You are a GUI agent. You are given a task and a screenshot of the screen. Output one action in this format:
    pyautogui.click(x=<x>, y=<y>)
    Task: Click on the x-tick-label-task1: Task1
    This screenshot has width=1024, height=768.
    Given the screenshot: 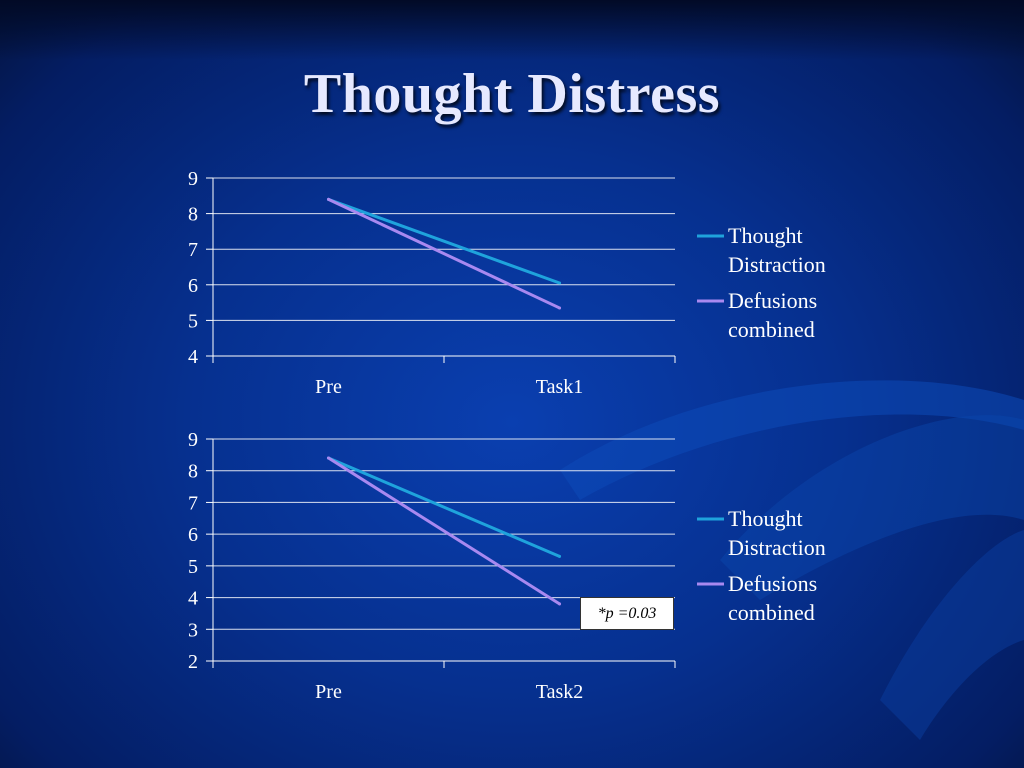 What is the action you would take?
    pyautogui.click(x=559, y=387)
    